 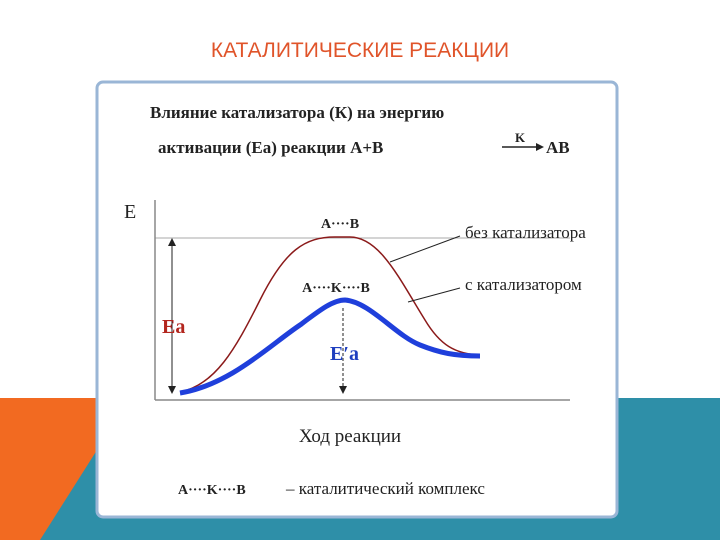 What do you see at coordinates (336, 288) in the screenshot?
I see `complex-label: A····K····B` at bounding box center [336, 288].